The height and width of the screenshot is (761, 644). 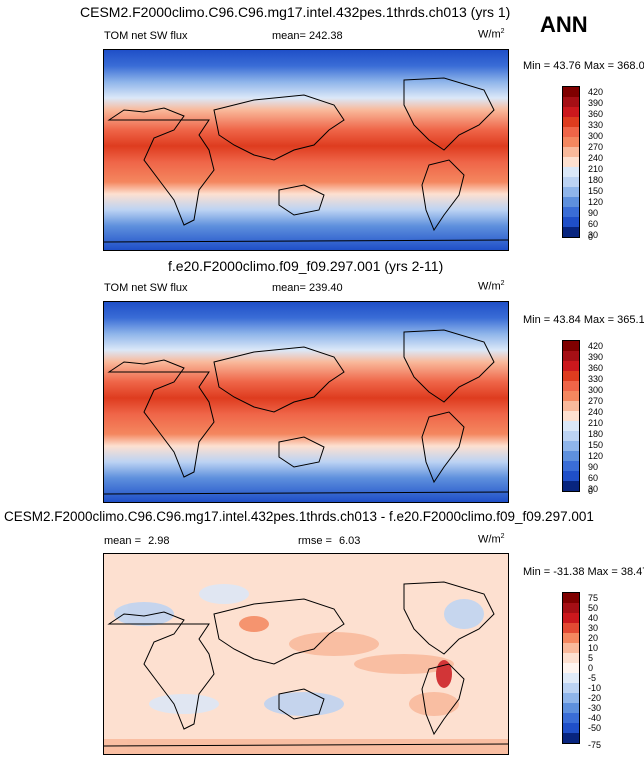 What do you see at coordinates (564, 24) in the screenshot?
I see `season-label: ANN` at bounding box center [564, 24].